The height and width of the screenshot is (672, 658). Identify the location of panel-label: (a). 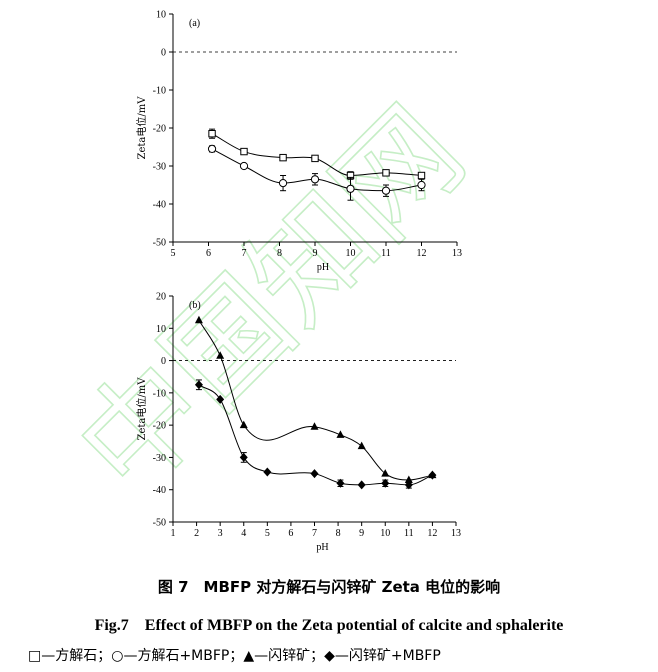
(194, 23).